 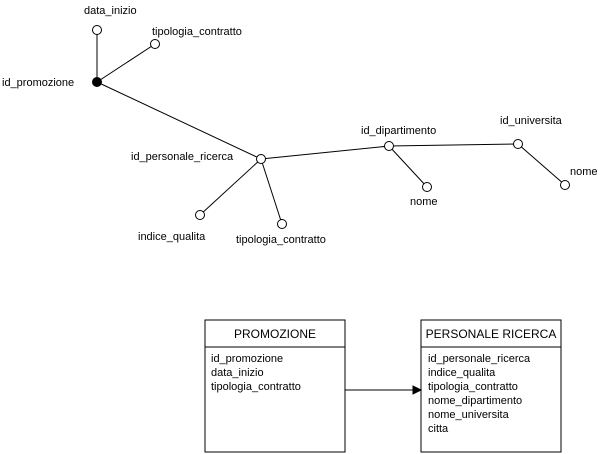 What do you see at coordinates (230, 187) in the screenshot?
I see `edge-personale-indice` at bounding box center [230, 187].